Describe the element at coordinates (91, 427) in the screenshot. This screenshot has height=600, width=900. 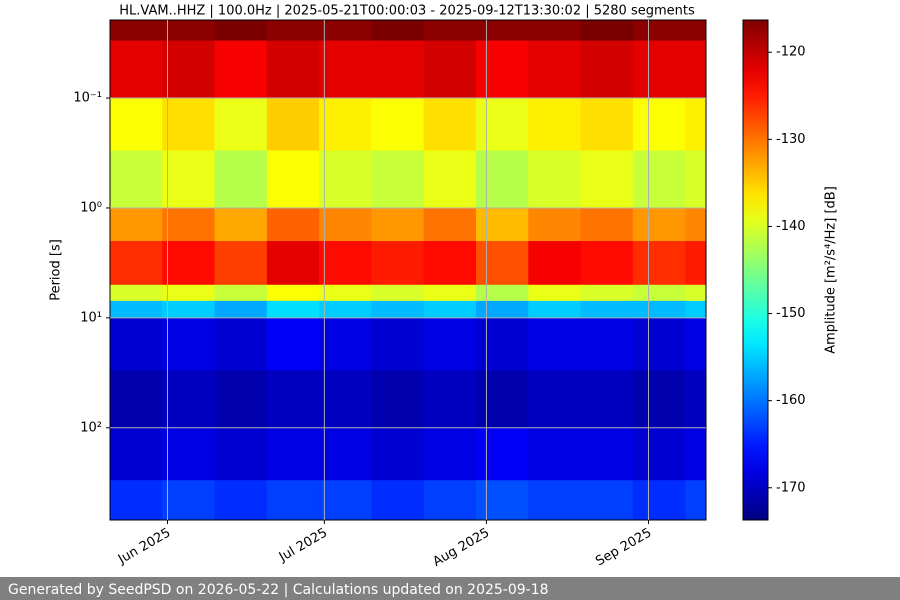
I see `y-tick-label: 10²` at that location.